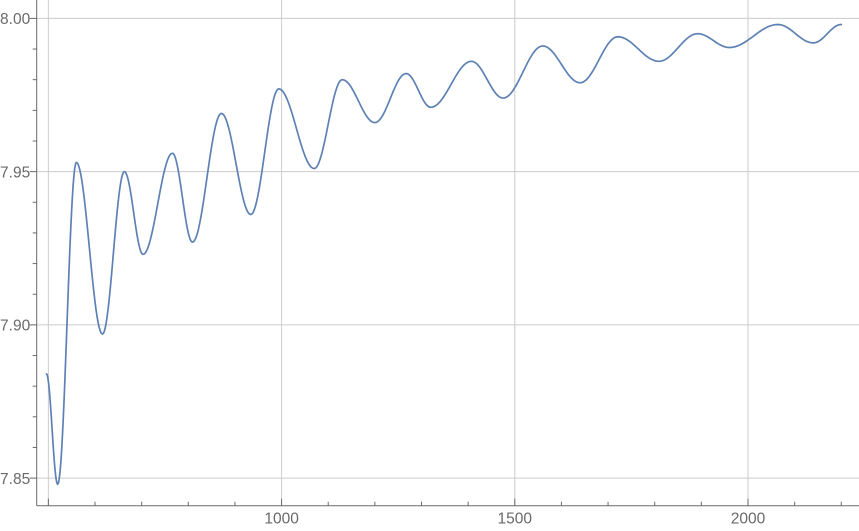 The height and width of the screenshot is (531, 859). I want to click on y-tick-label: 7.90, so click(15, 326).